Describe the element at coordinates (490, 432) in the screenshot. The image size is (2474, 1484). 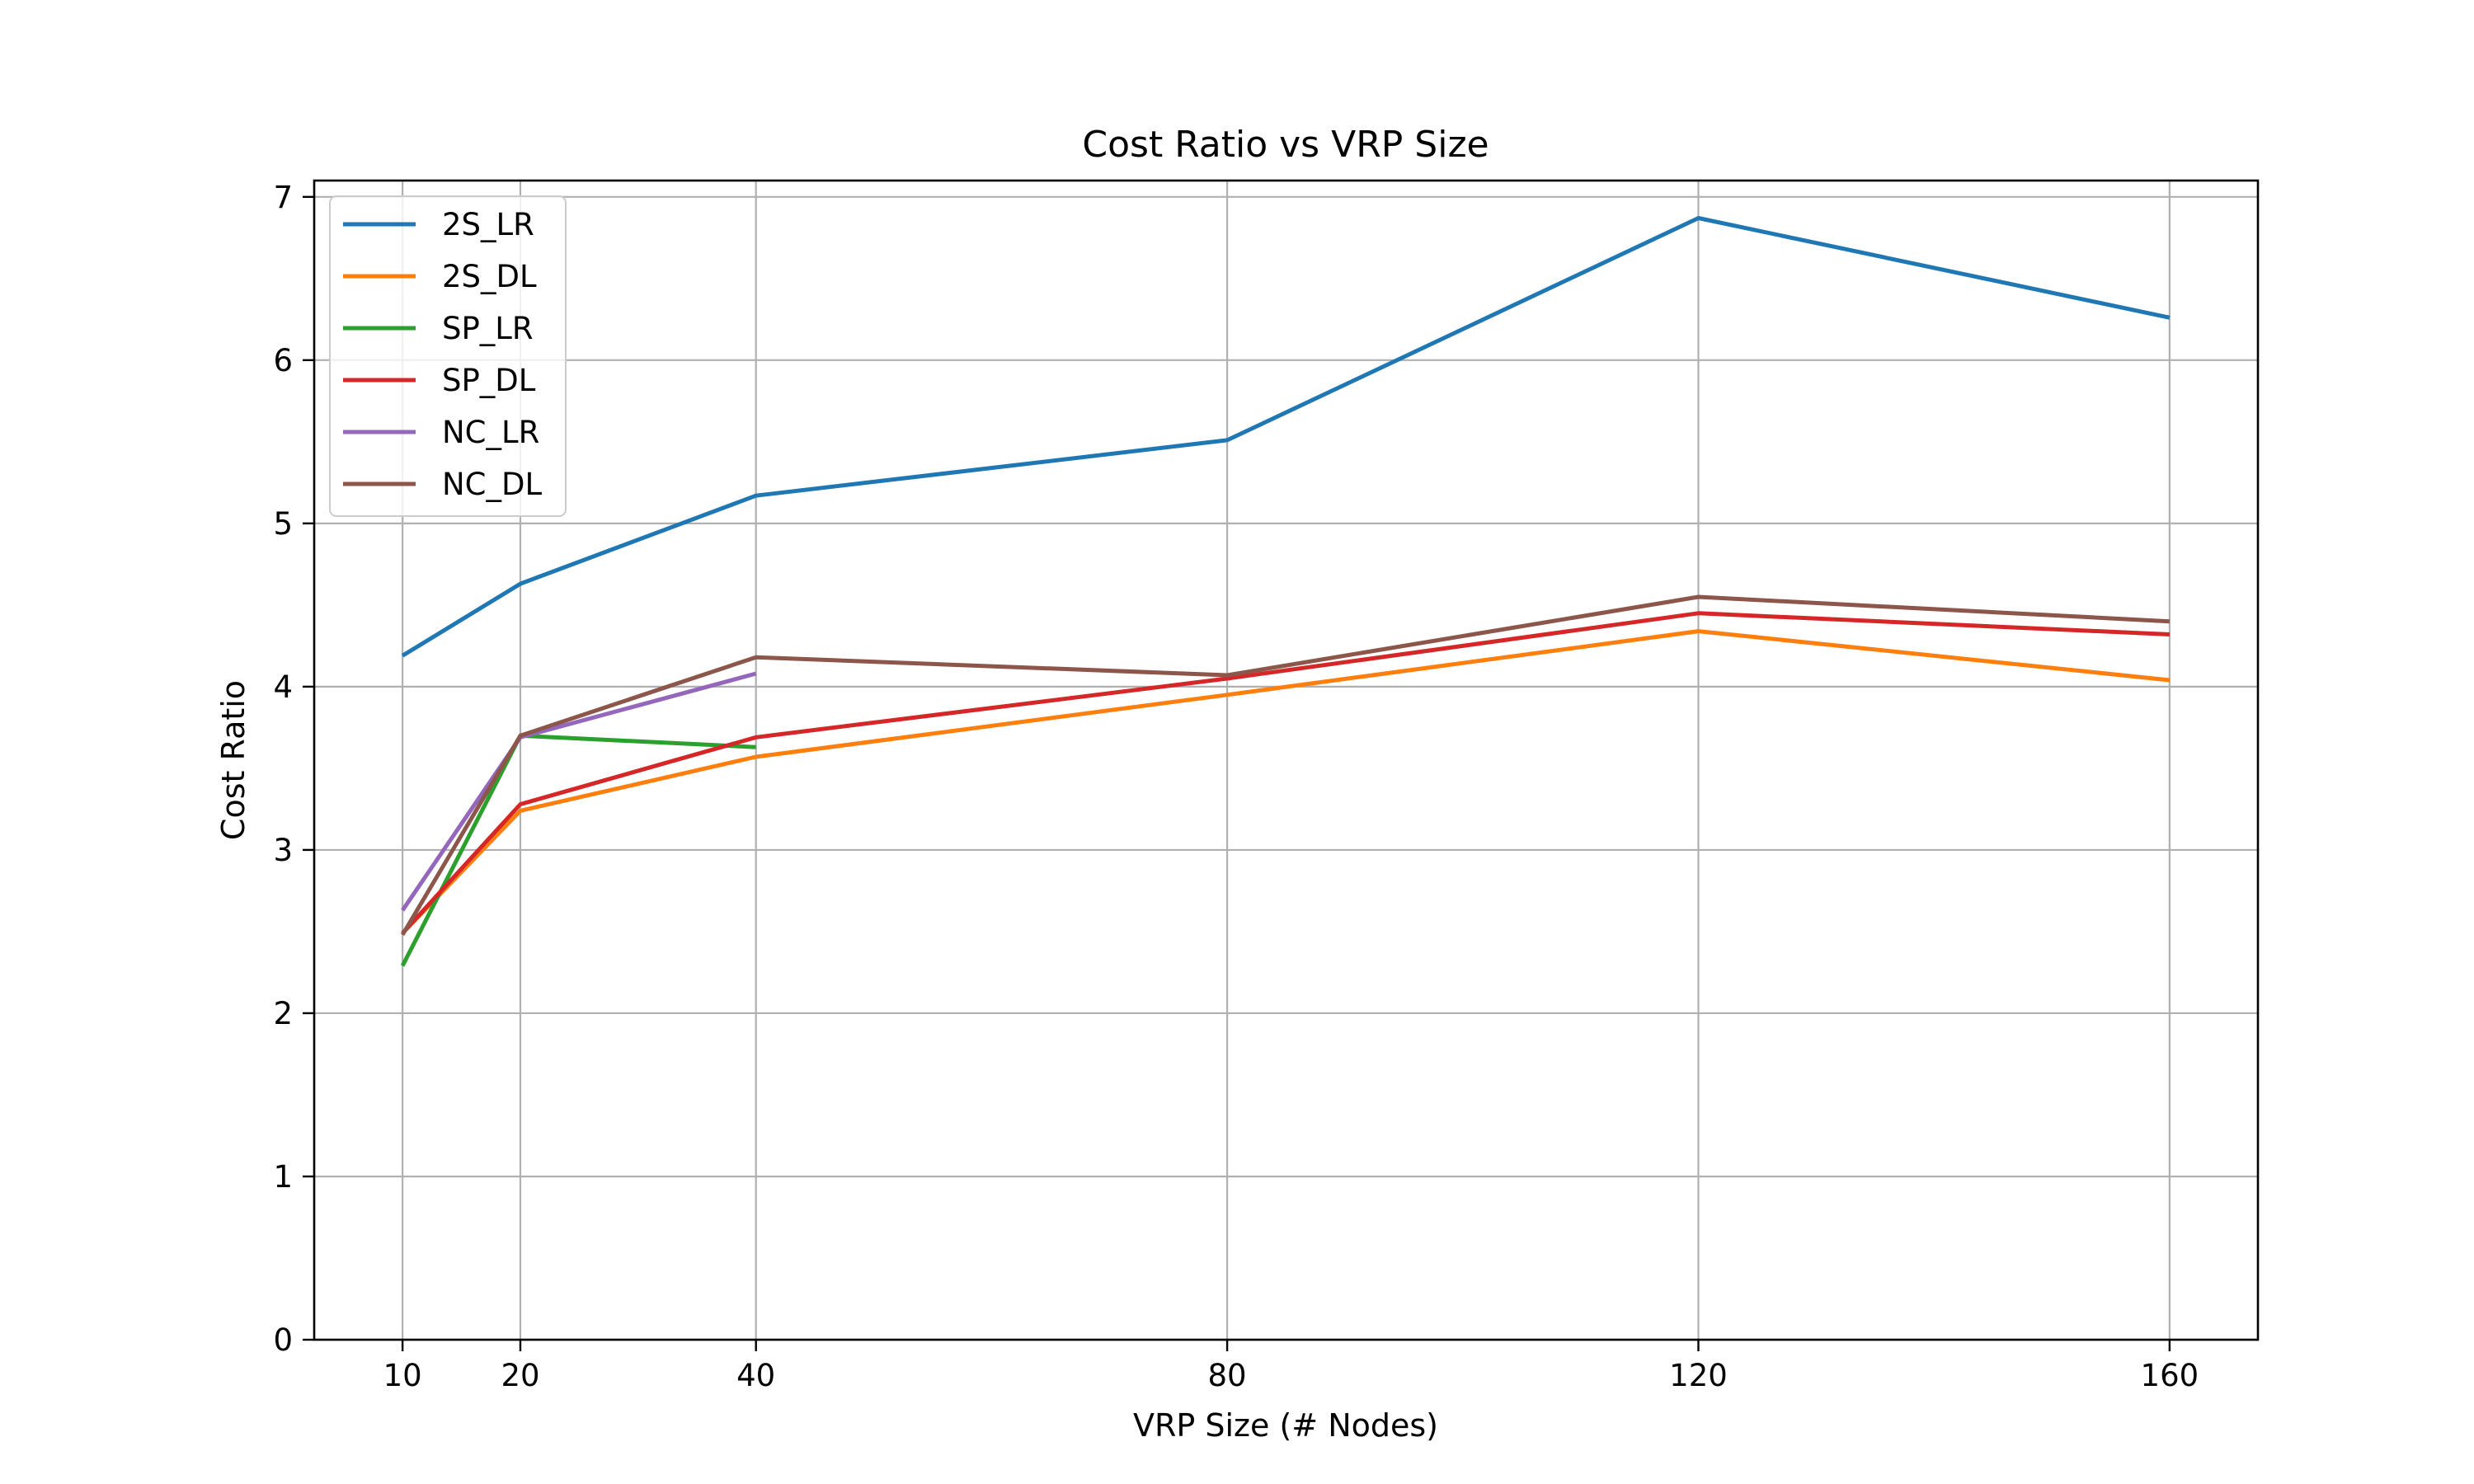
I see `legend-label-nc-lr: NC_LR` at that location.